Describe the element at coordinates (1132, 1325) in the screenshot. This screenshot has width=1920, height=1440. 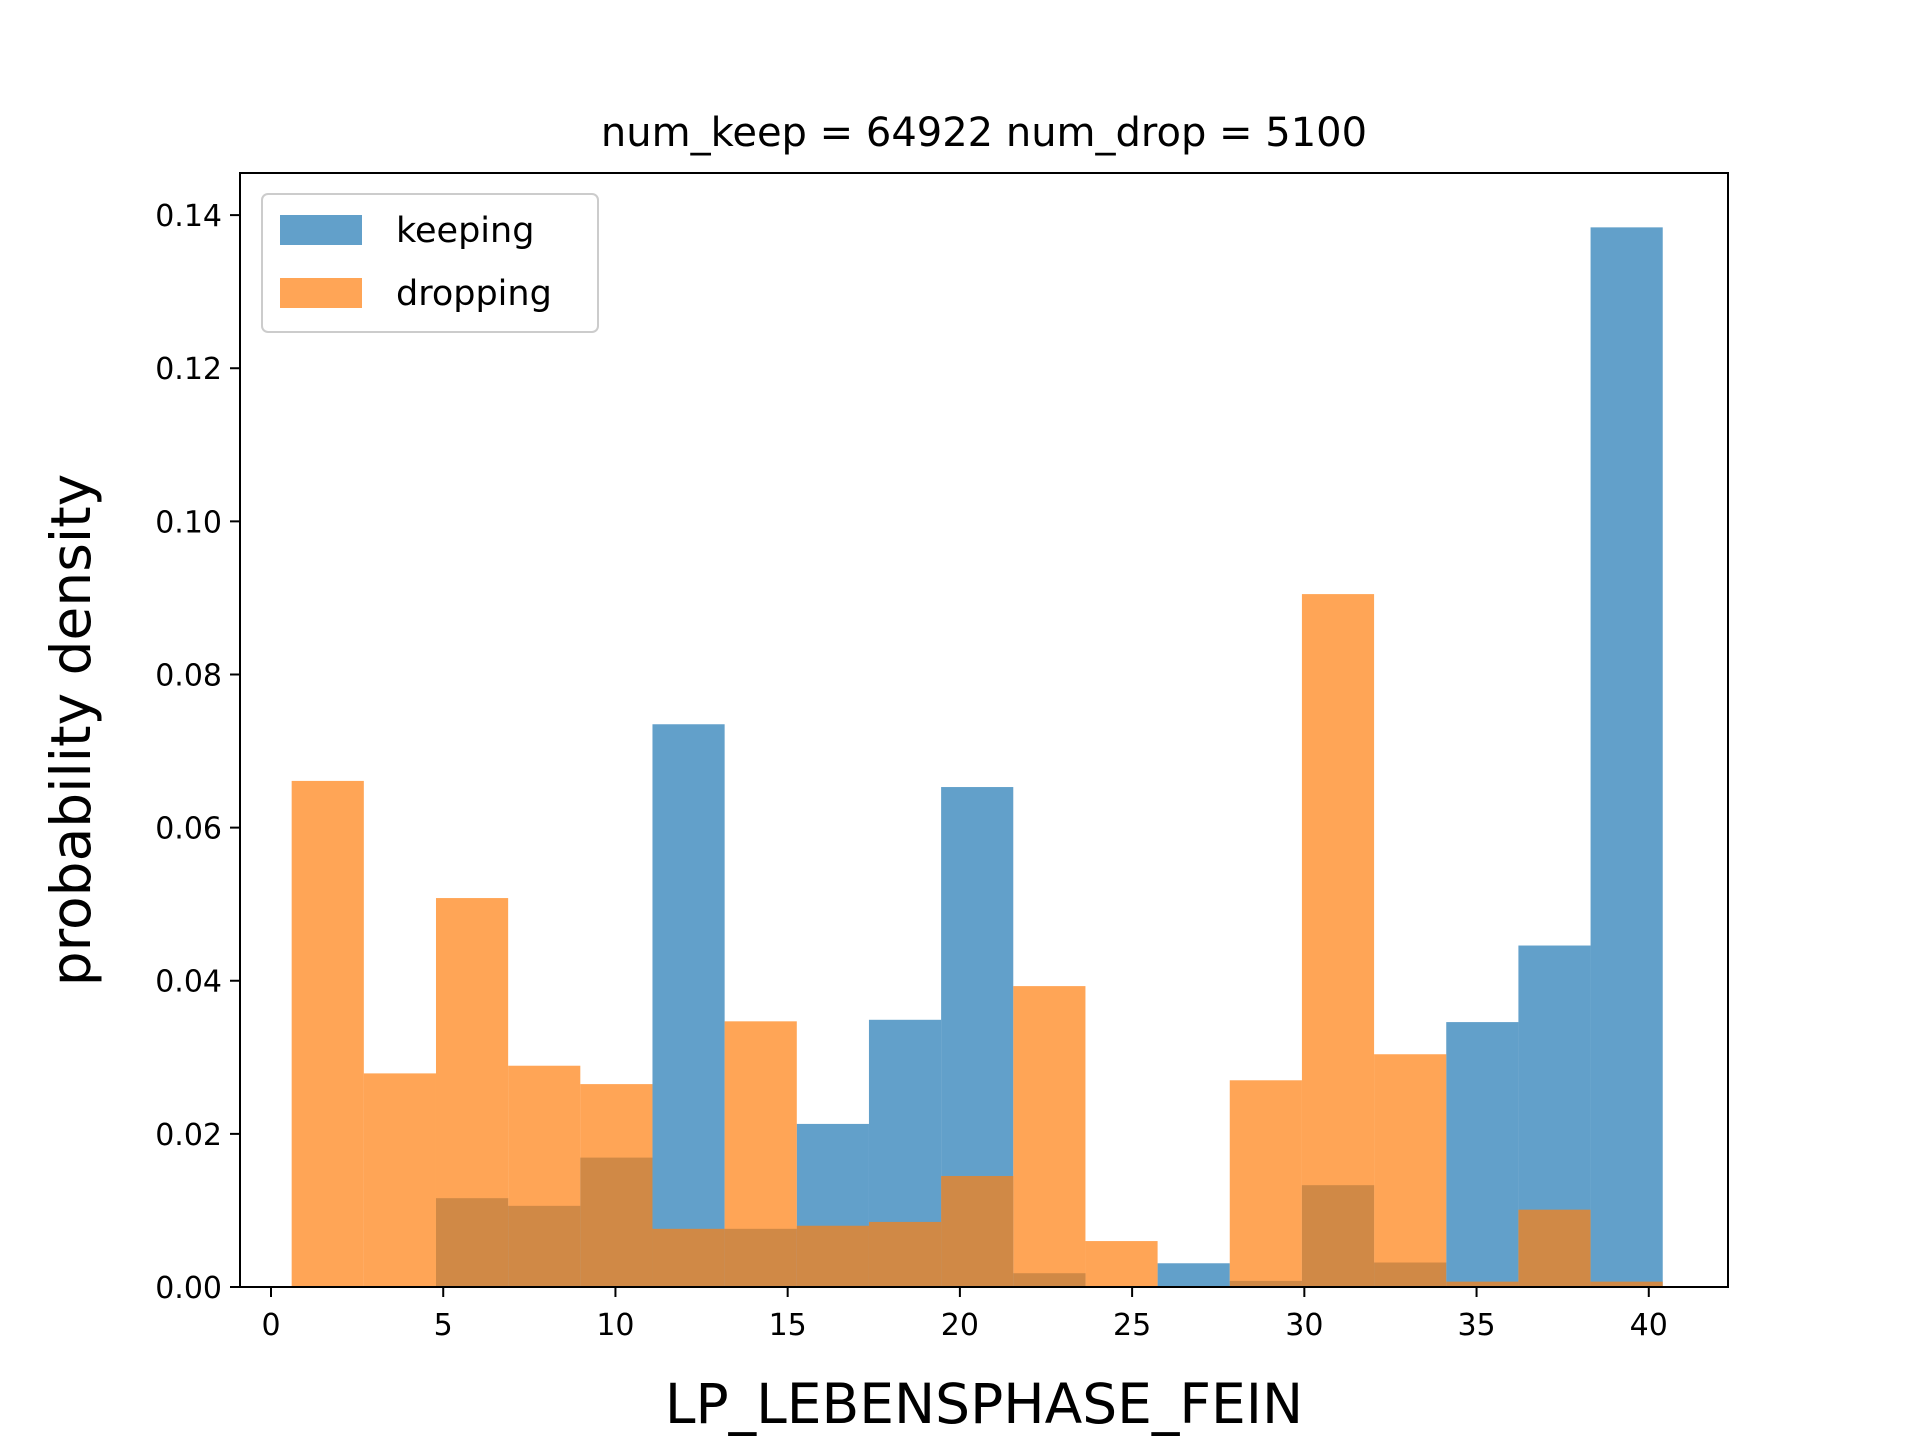
I see `x-tick-label-25: 25` at that location.